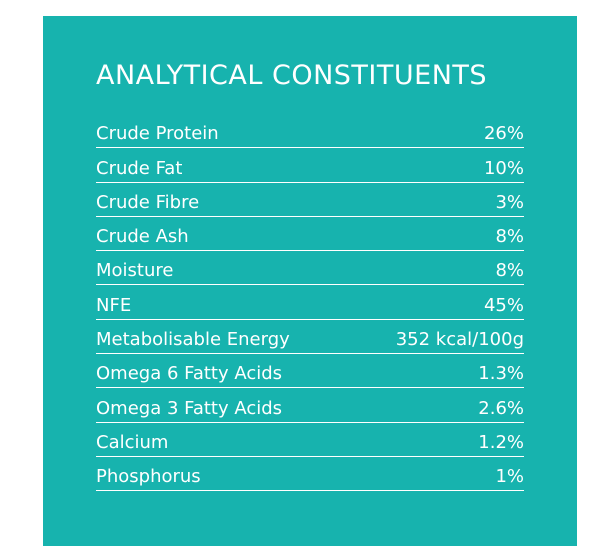 The image size is (604, 560). I want to click on constituent-row: Crude Fibre 3%, so click(310, 200).